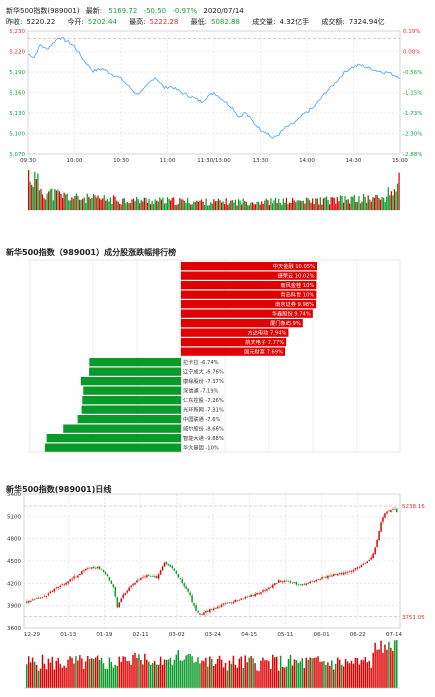 The width and height of the screenshot is (435, 697). Describe the element at coordinates (141, 635) in the screenshot. I see `daily-x-tick: 02-11` at that location.